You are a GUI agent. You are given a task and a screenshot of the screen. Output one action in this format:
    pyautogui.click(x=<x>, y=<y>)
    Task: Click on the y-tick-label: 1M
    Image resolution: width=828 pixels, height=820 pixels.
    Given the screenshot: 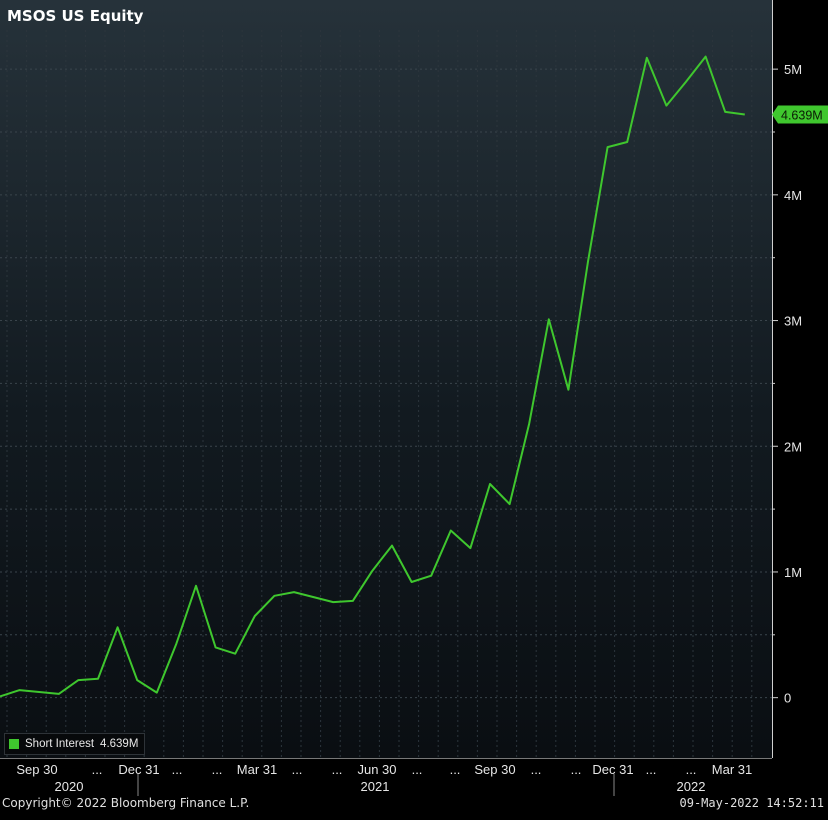 What is the action you would take?
    pyautogui.click(x=793, y=572)
    